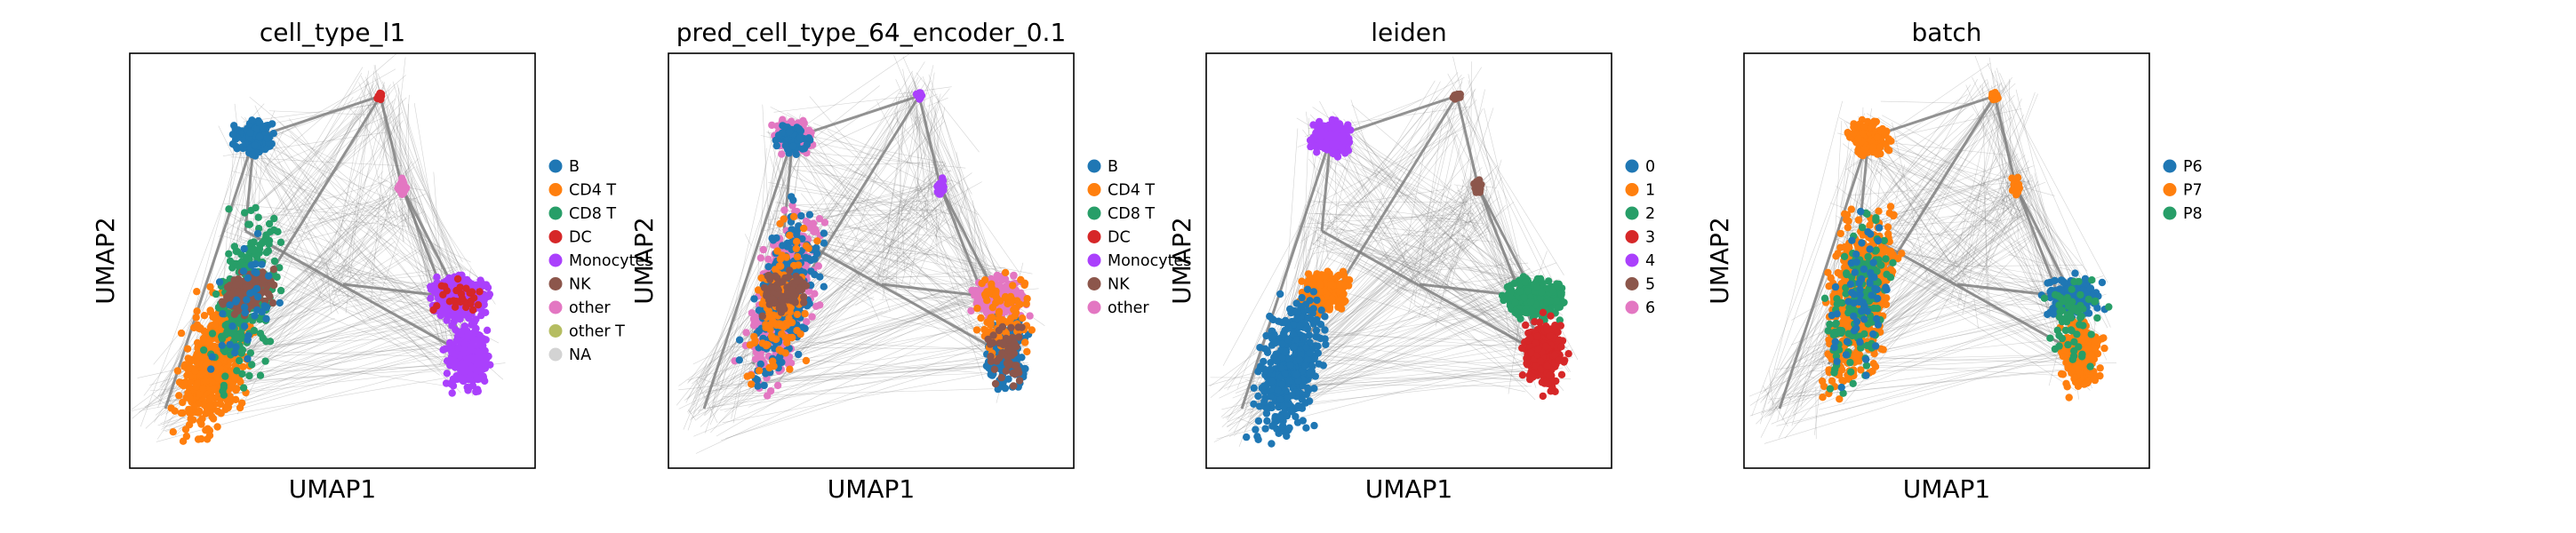  I want to click on legend-label: DC, so click(1119, 238).